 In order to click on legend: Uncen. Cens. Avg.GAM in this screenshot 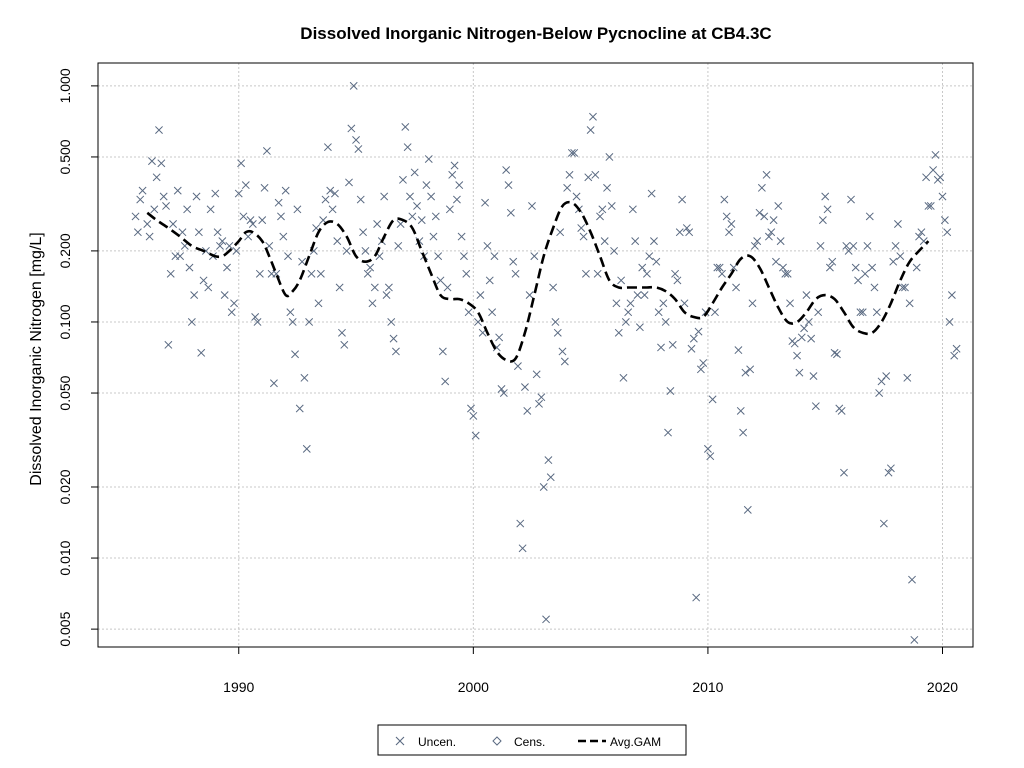, I will do `click(532, 740)`.